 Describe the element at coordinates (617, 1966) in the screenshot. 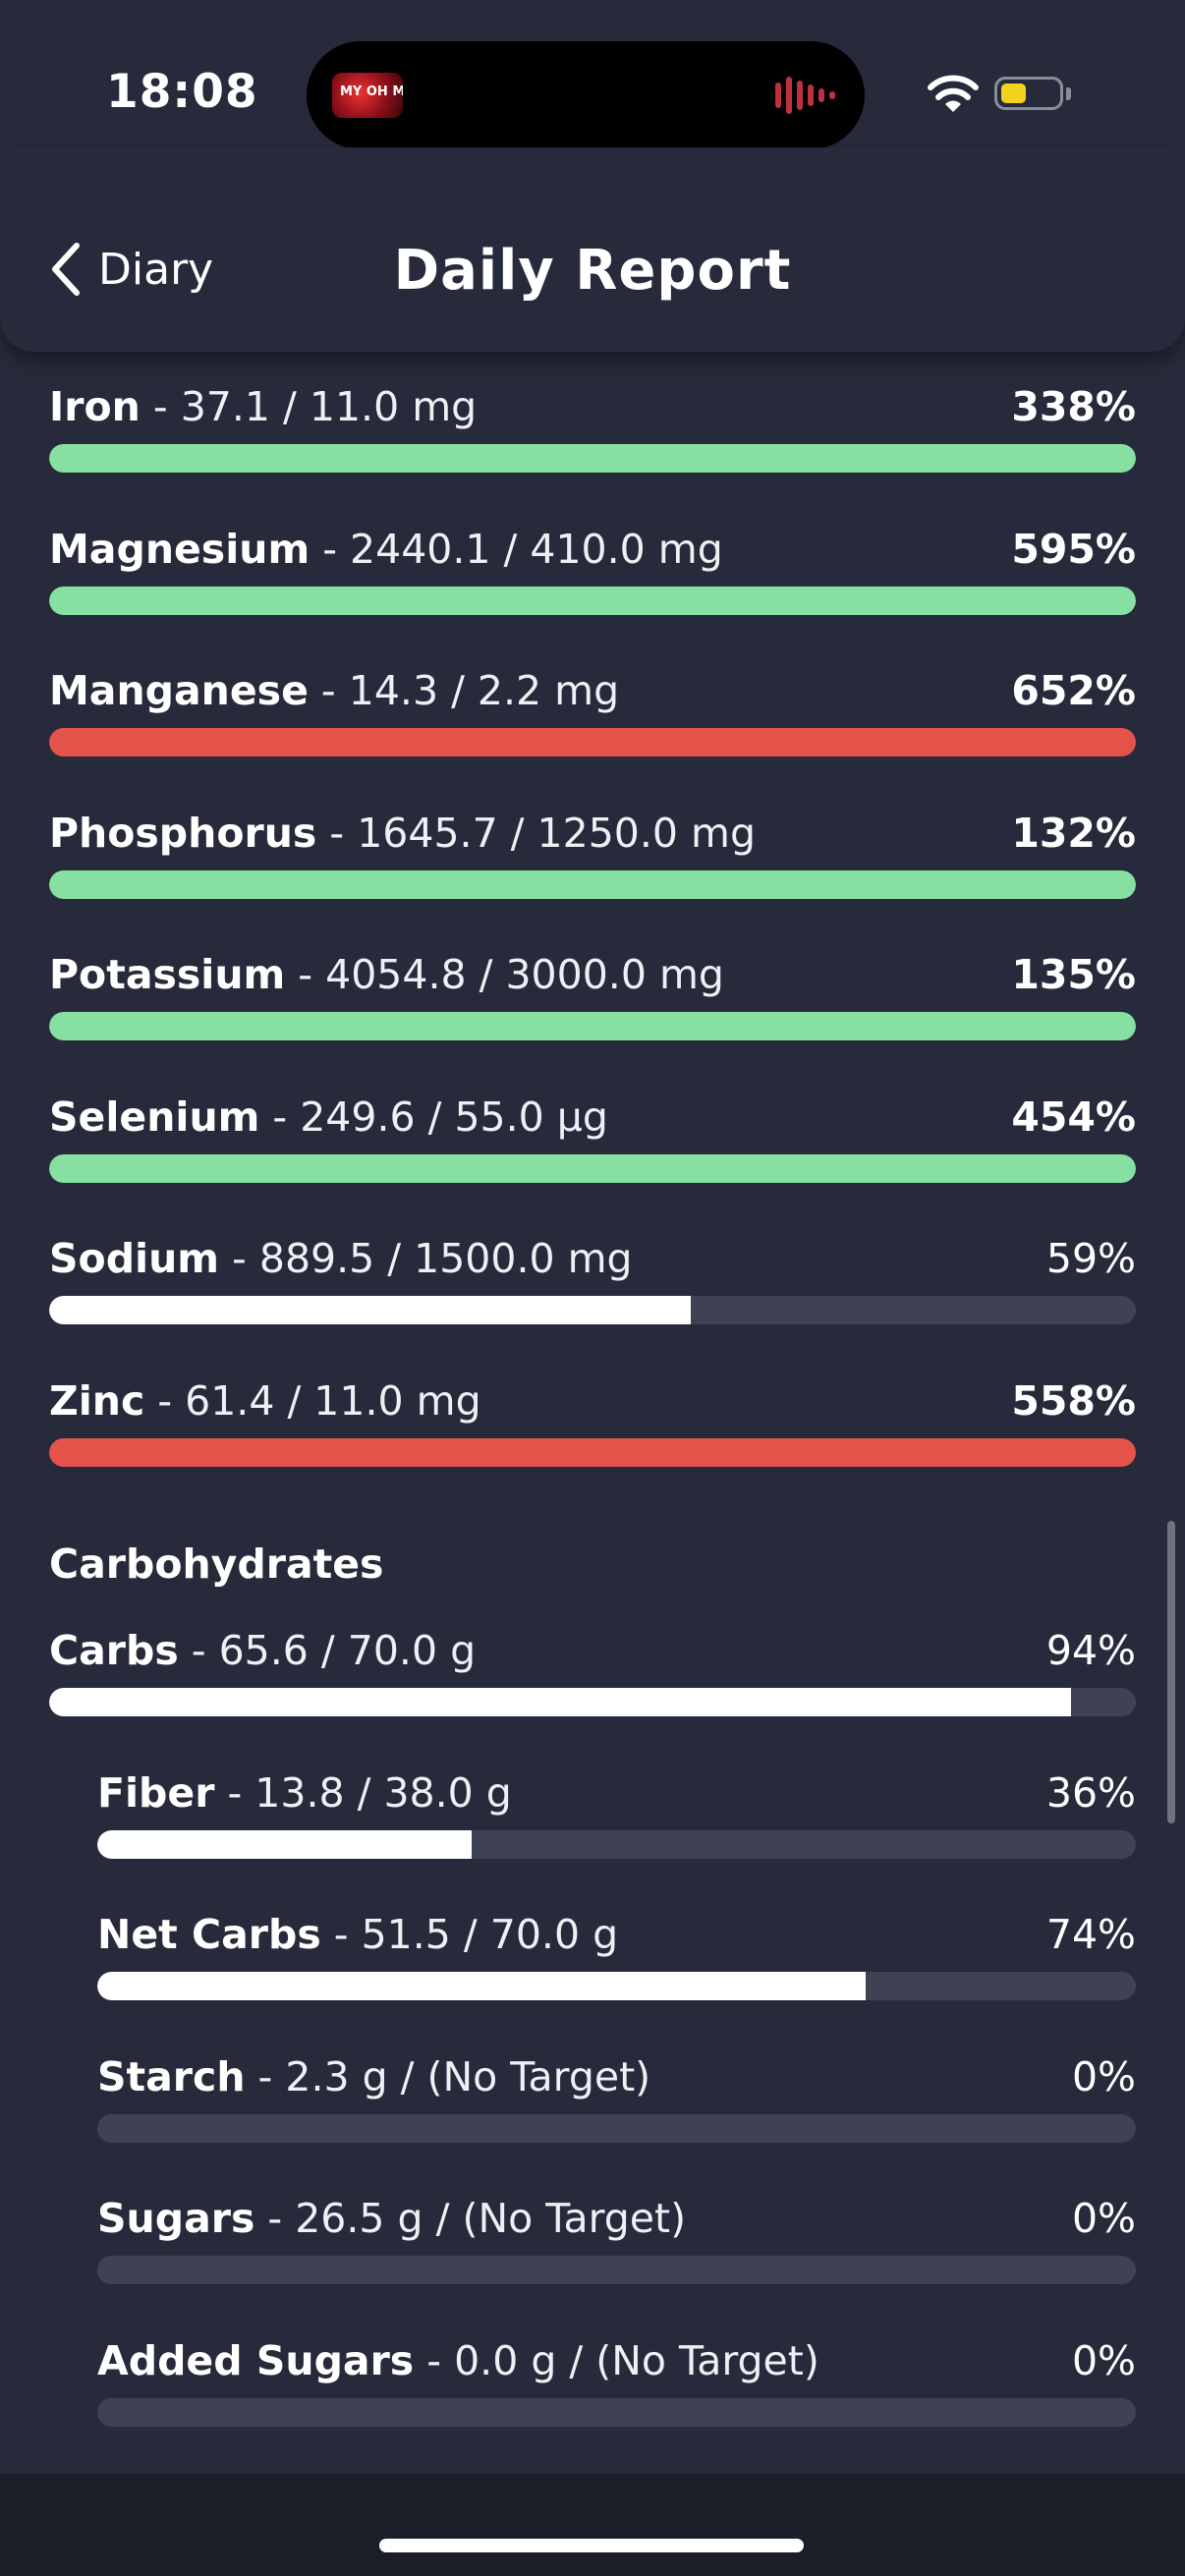

I see `nutrient-row: Net Carbs - 51.5 / 70.0 g 74%` at that location.